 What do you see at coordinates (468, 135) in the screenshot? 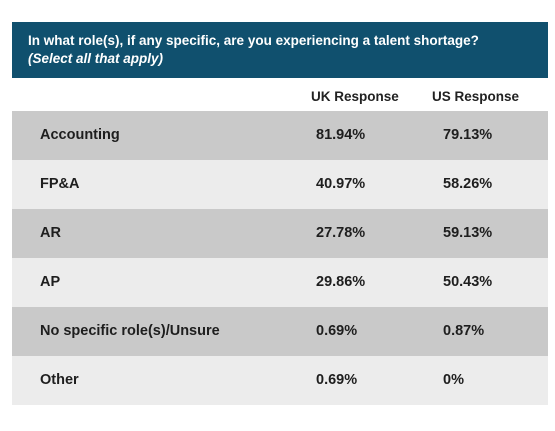
I see `us-value: 79.13%` at bounding box center [468, 135].